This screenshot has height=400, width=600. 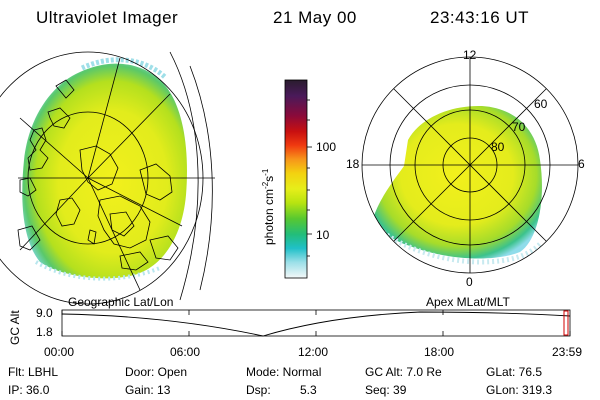 I want to click on right-image-fringe, so click(x=456, y=242).